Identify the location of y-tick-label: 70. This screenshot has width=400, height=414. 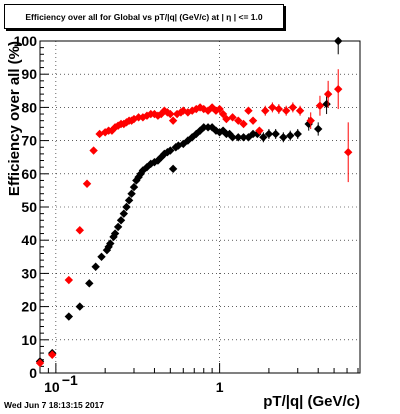
(29, 141).